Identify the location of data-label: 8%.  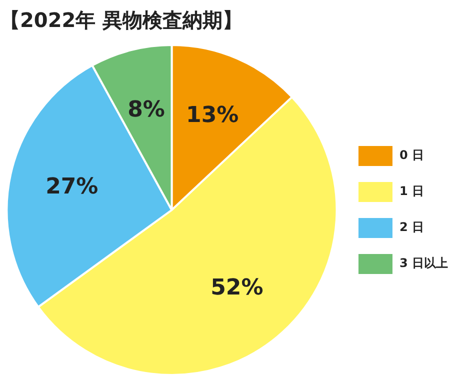
(146, 110).